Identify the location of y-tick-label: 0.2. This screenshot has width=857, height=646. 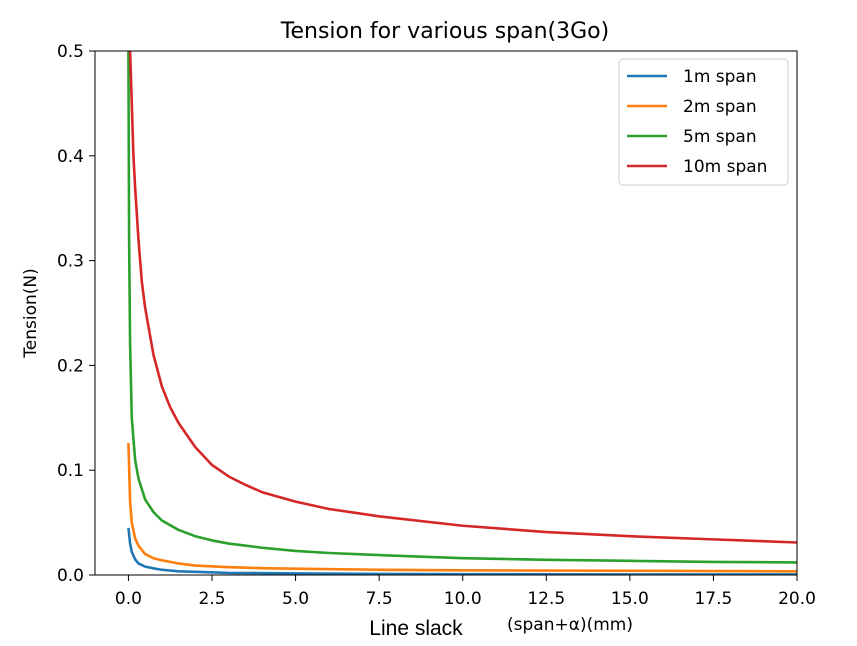
(70, 366).